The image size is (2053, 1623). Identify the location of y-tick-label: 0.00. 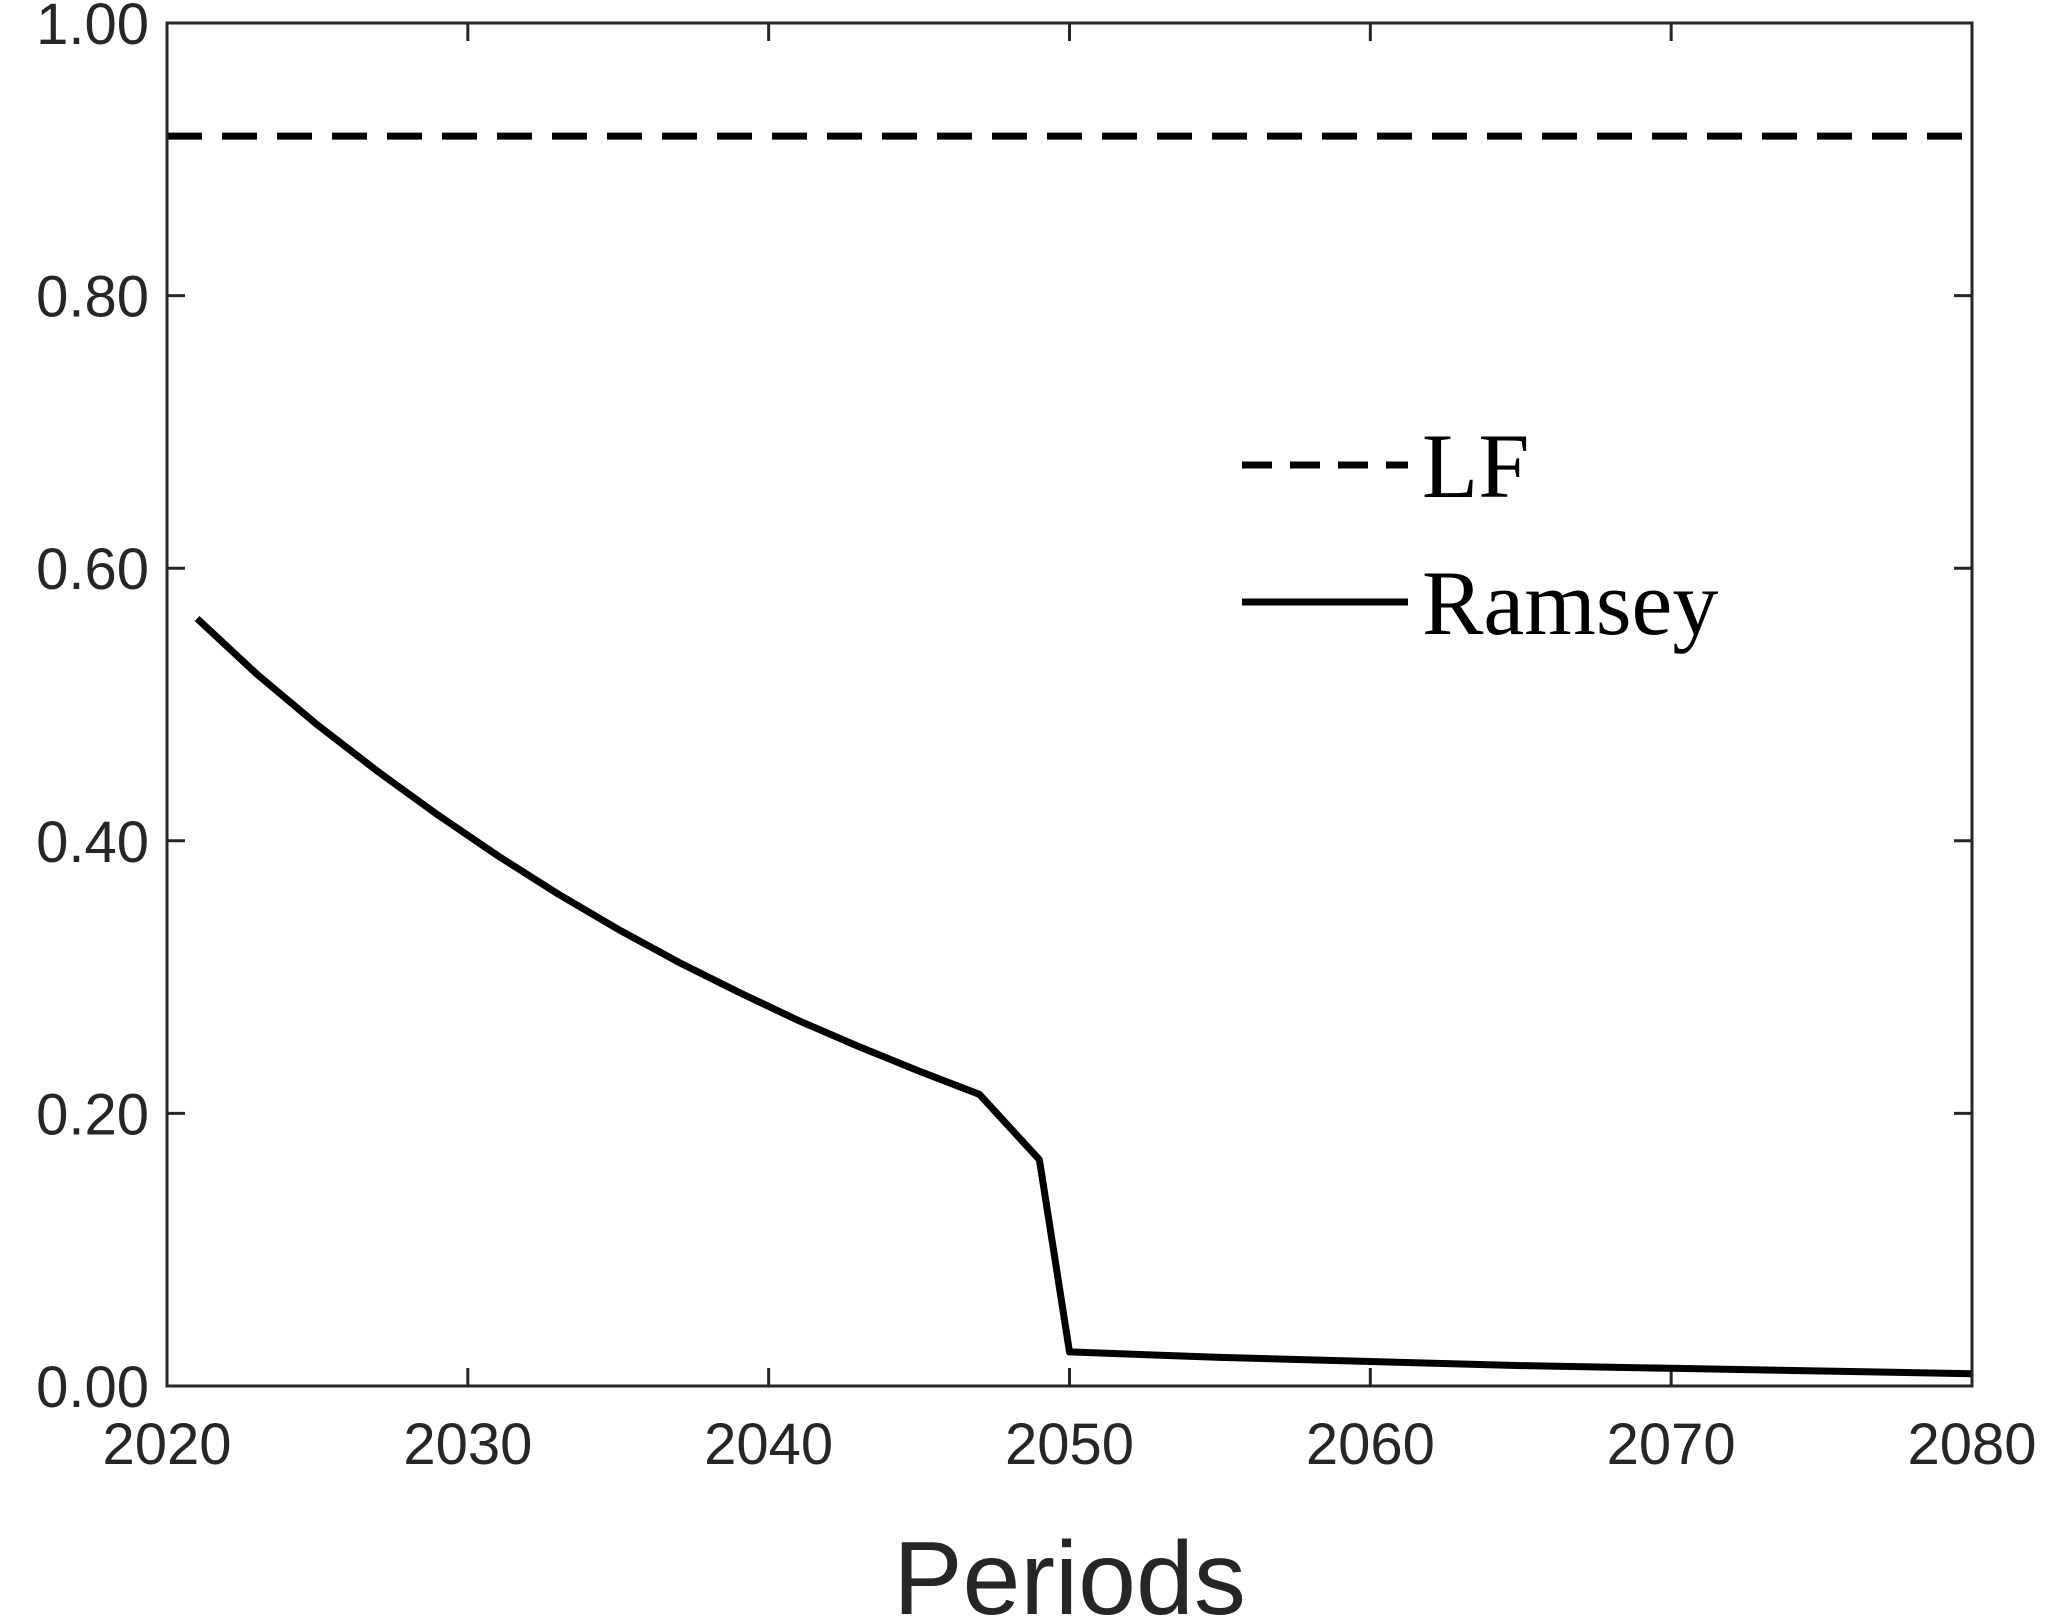
(92, 1387).